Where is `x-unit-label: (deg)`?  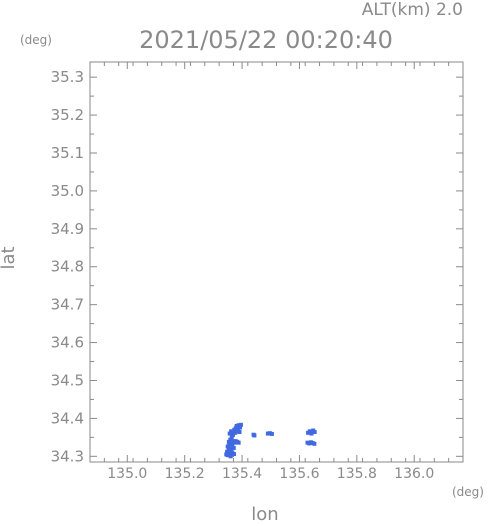
x-unit-label: (deg) is located at coordinates (468, 492).